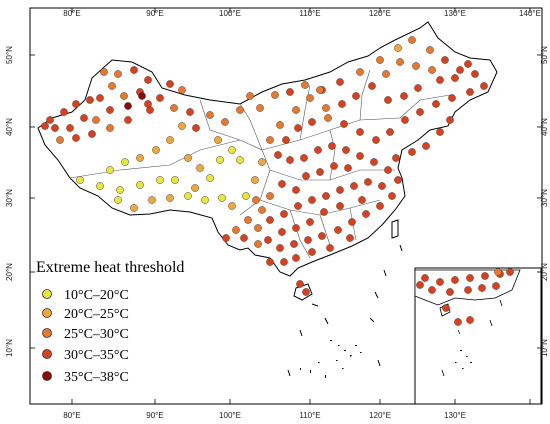 The width and height of the screenshot is (550, 424). Describe the element at coordinates (380, 415) in the screenshot. I see `x-tick-label-bottom: 120°E` at that location.